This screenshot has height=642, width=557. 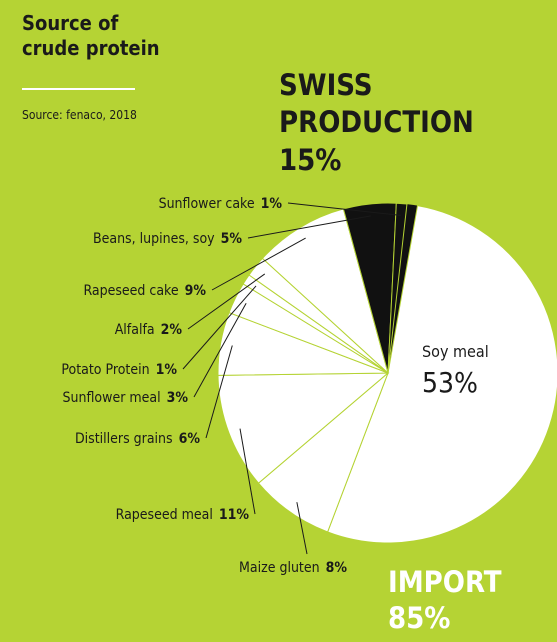 I want to click on category: Alfalfa, so click(x=135, y=330).